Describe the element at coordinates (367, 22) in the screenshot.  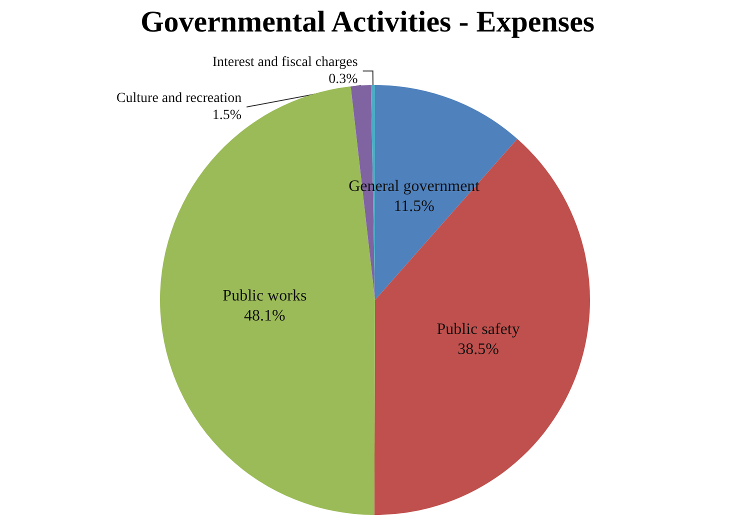
I see `chart-title: Governmental Activities - Expenses` at that location.